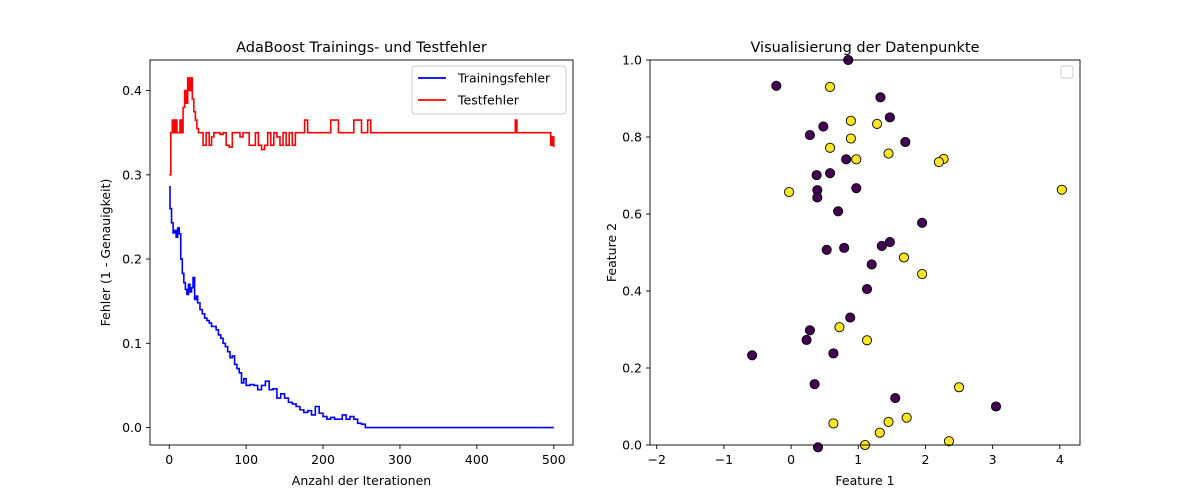 The width and height of the screenshot is (1200, 500). Describe the element at coordinates (611, 252) in the screenshot. I see `scatter-y-axis-label: Feature 2` at that location.